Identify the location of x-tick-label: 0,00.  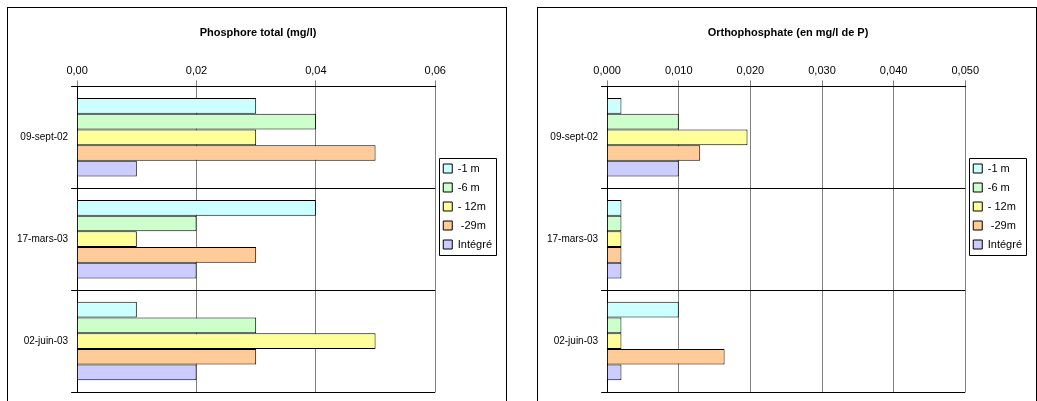
(77, 69).